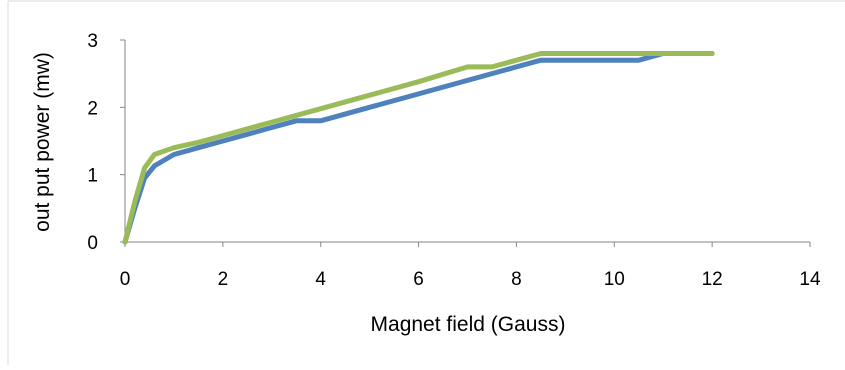  What do you see at coordinates (614, 279) in the screenshot?
I see `x-tick-label: 10` at bounding box center [614, 279].